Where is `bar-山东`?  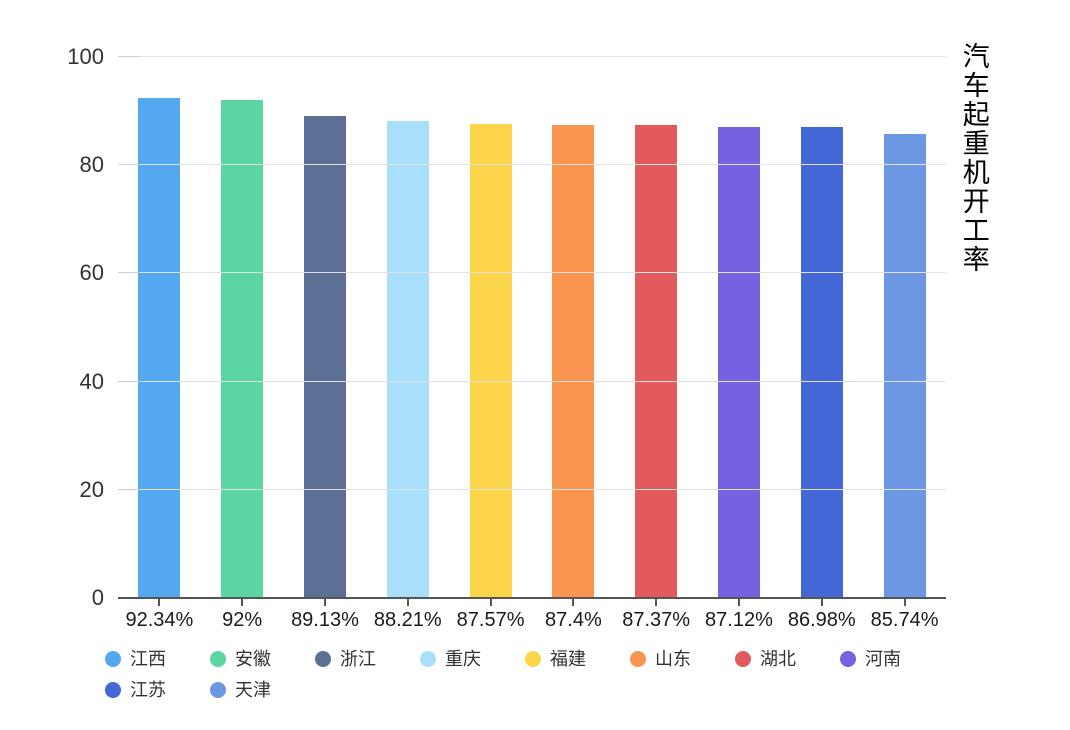 bar-山东 is located at coordinates (573, 361).